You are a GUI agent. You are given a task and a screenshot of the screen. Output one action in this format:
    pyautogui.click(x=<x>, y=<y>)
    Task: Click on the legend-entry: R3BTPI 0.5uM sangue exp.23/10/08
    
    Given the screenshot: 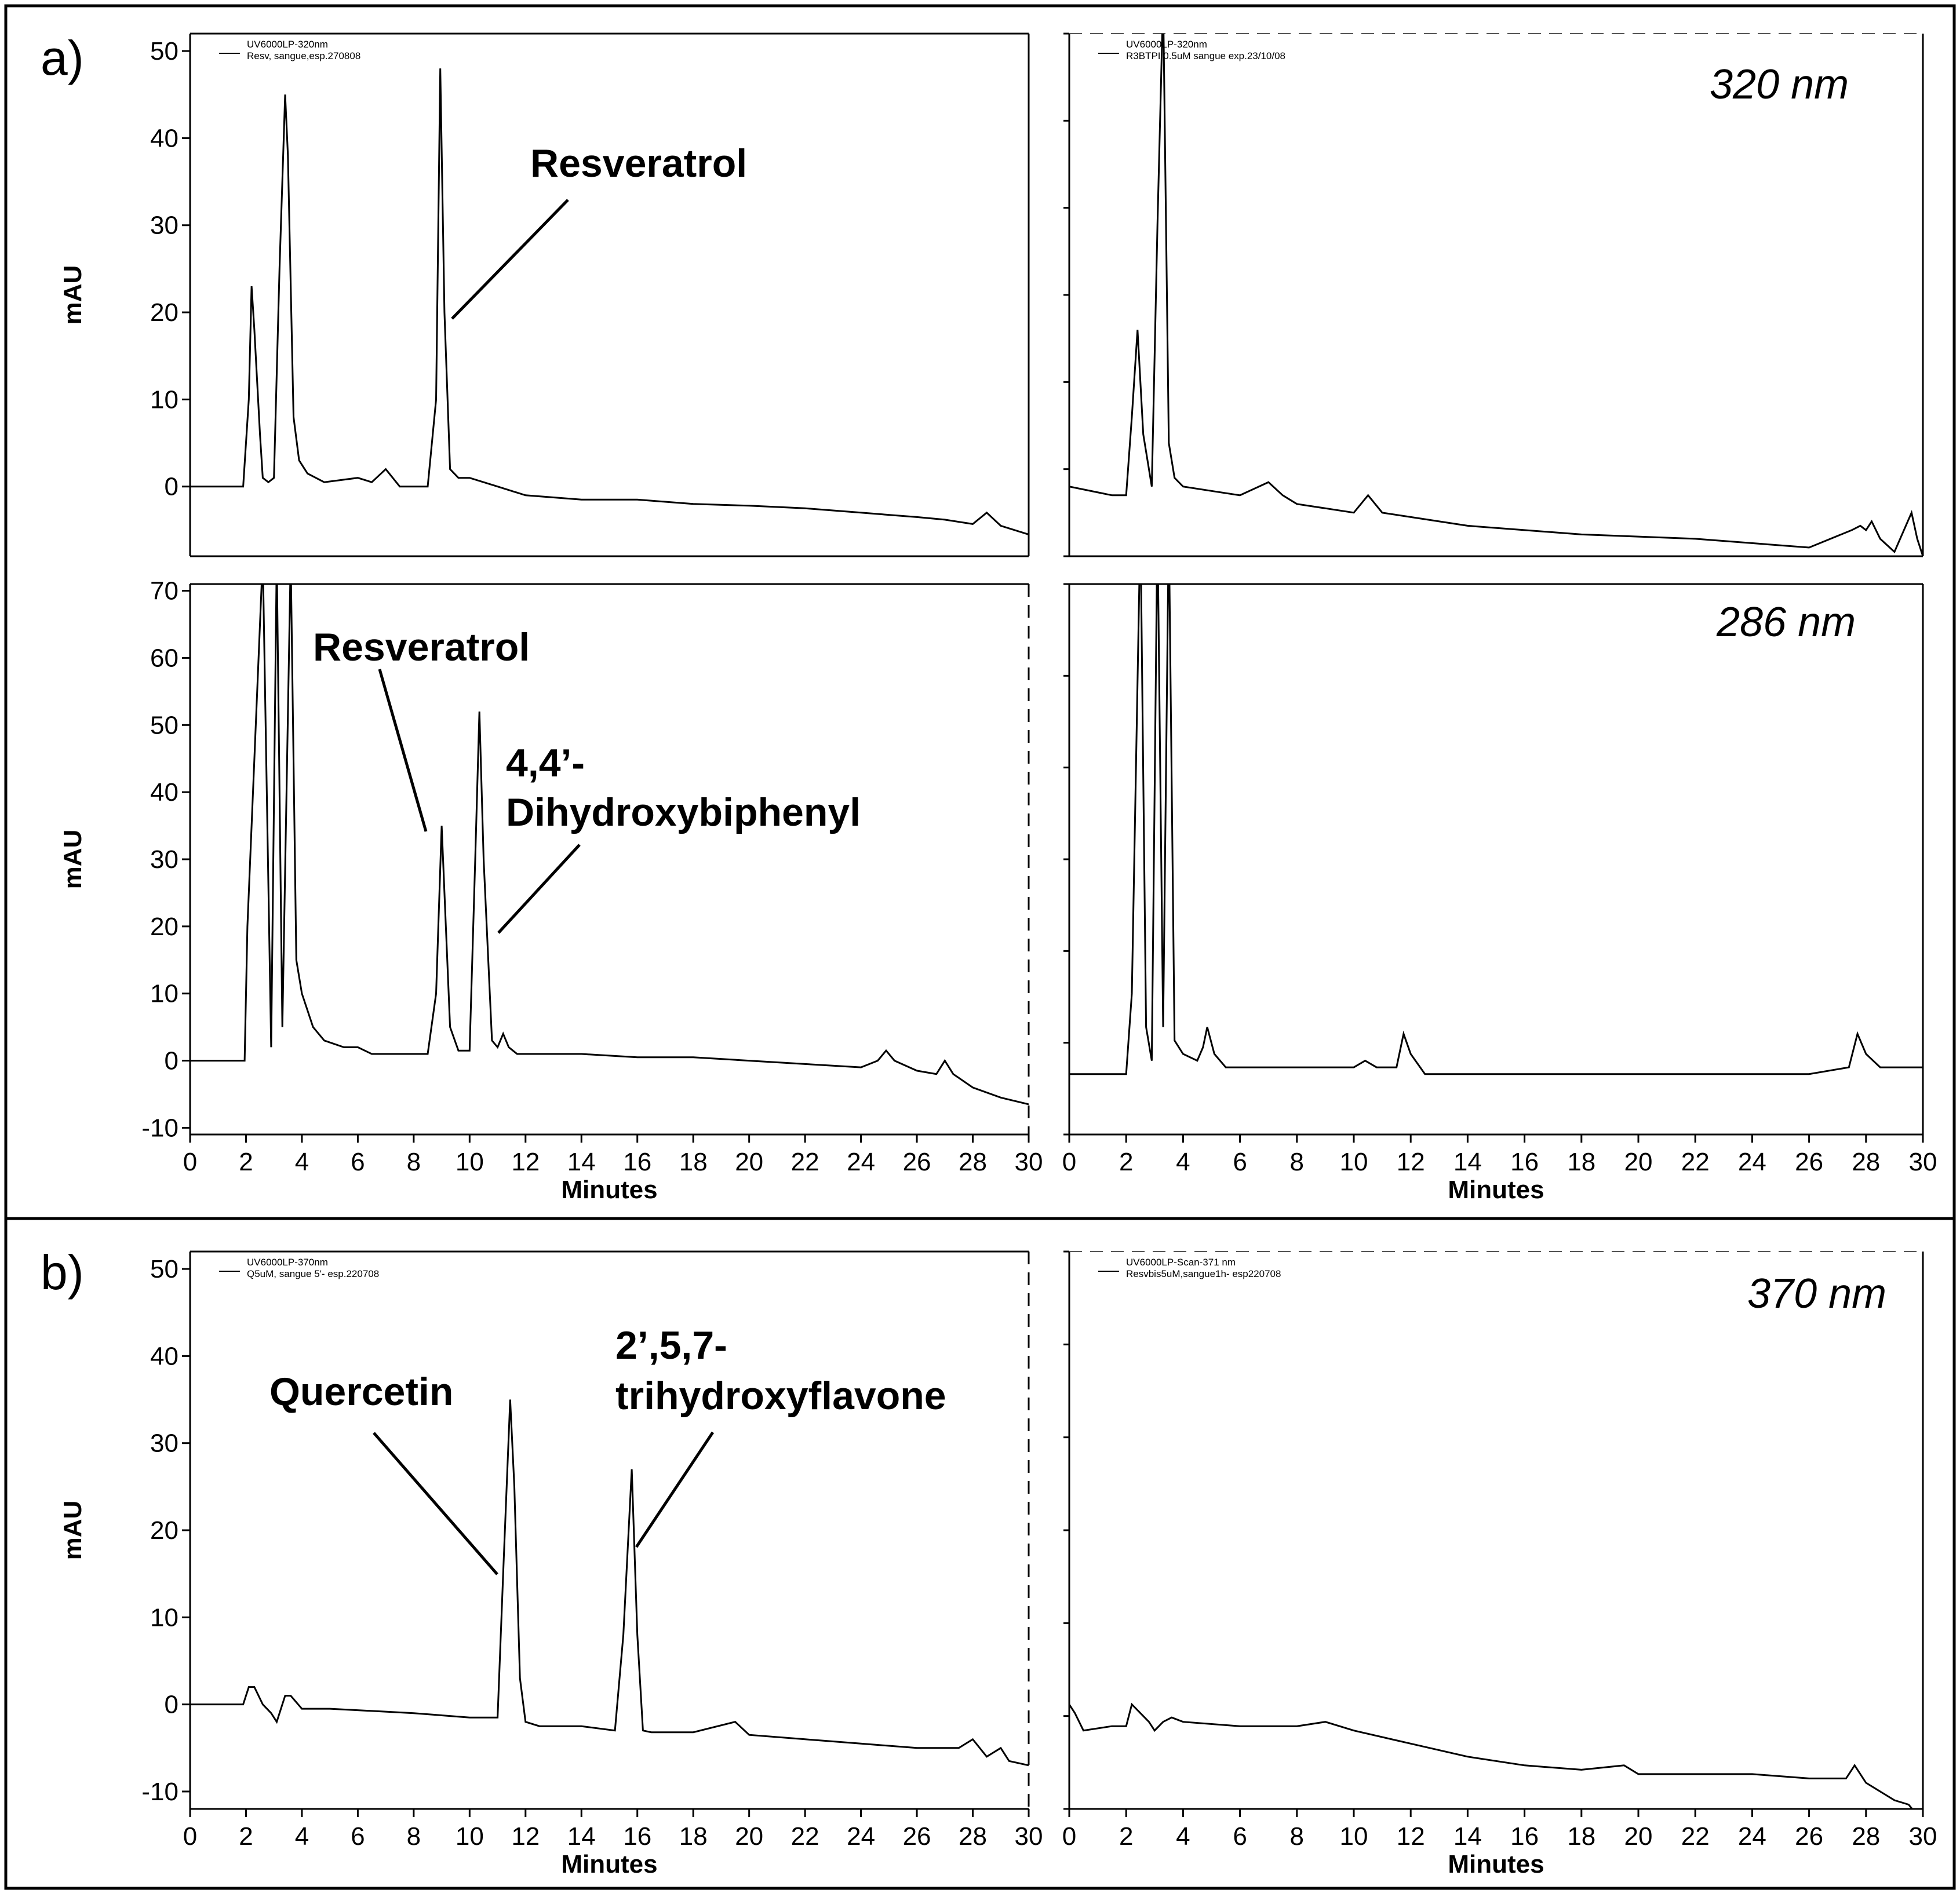 What is the action you would take?
    pyautogui.click(x=1205, y=55)
    